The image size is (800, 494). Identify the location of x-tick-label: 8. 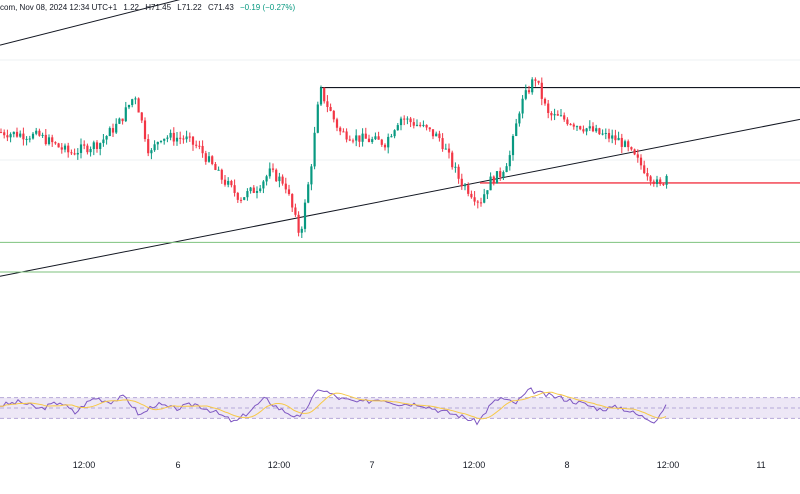
(566, 465).